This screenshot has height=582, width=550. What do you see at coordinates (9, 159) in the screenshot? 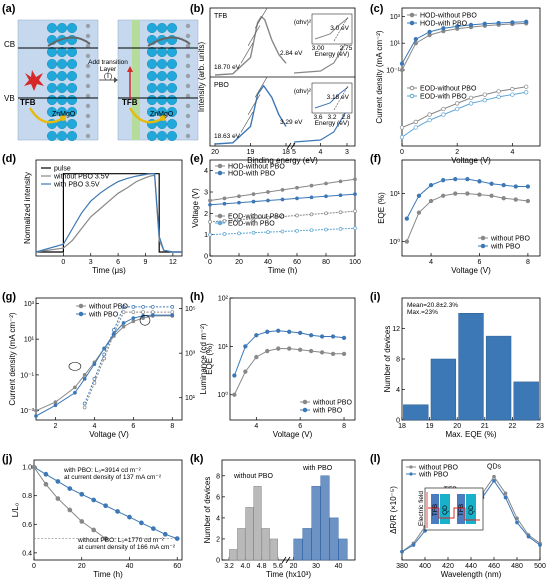
I see `panel-label: (d)` at bounding box center [9, 159].